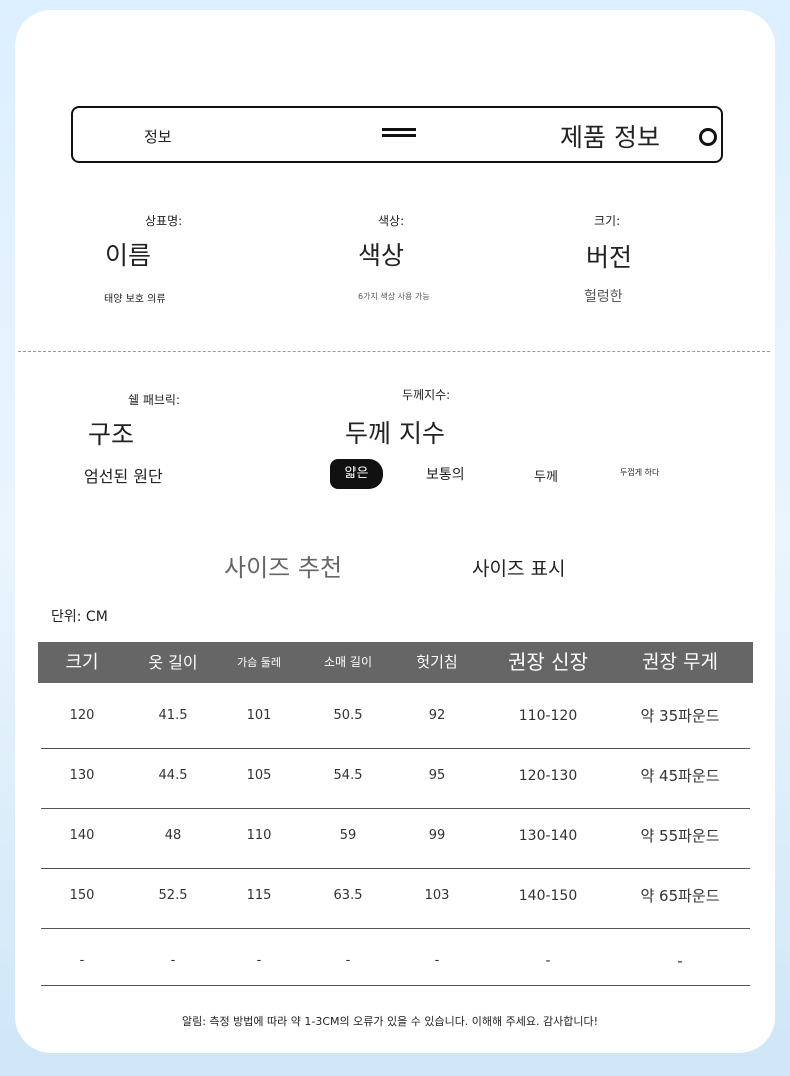 This screenshot has height=1076, width=790. What do you see at coordinates (348, 895) in the screenshot?
I see `table-cell: 63.5` at bounding box center [348, 895].